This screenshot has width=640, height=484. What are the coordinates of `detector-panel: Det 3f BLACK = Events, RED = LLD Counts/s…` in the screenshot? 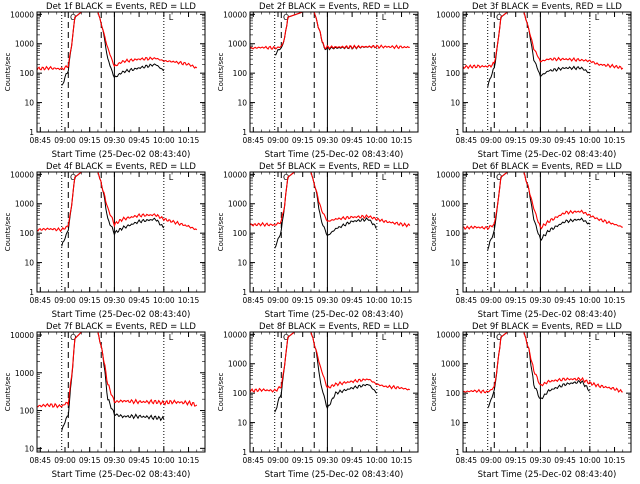 It's located at (531, 81).